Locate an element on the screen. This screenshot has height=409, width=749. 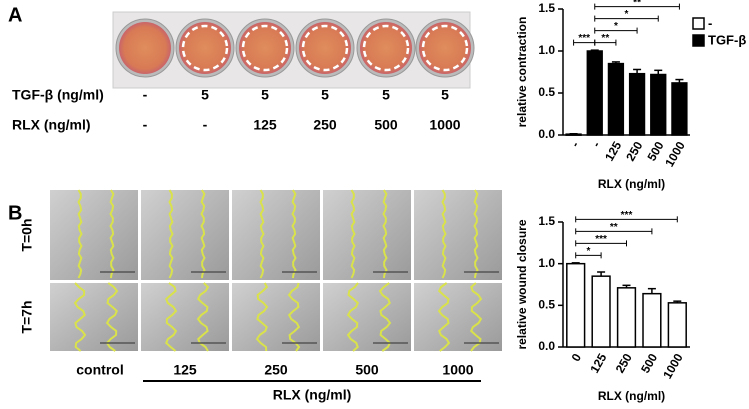
y-axis-label: relative contraction is located at coordinates (522, 72).